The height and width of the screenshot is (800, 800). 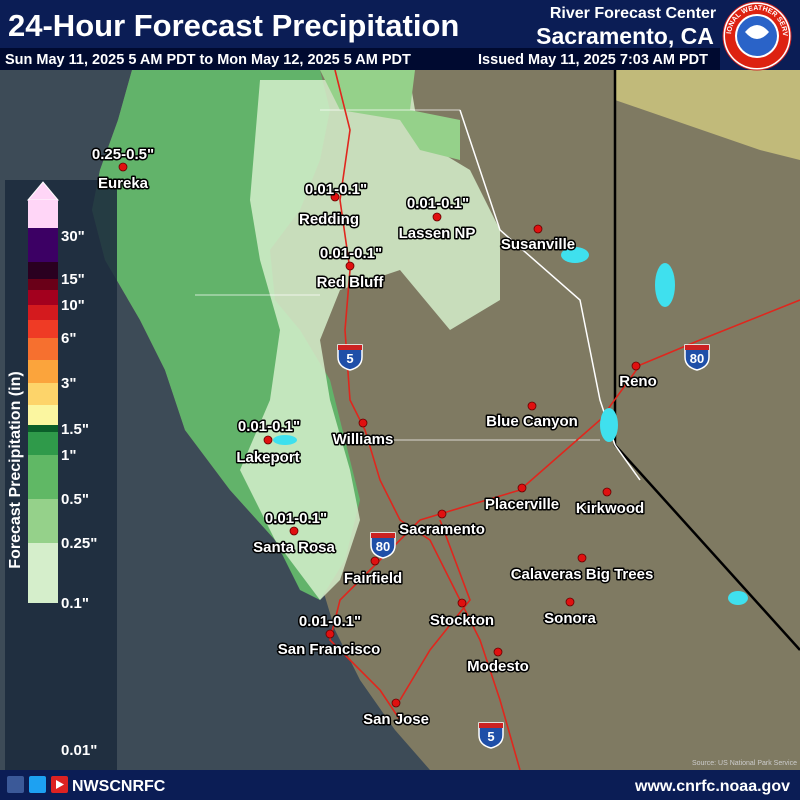 I want to click on legend-label: 0.5", so click(x=75, y=499).